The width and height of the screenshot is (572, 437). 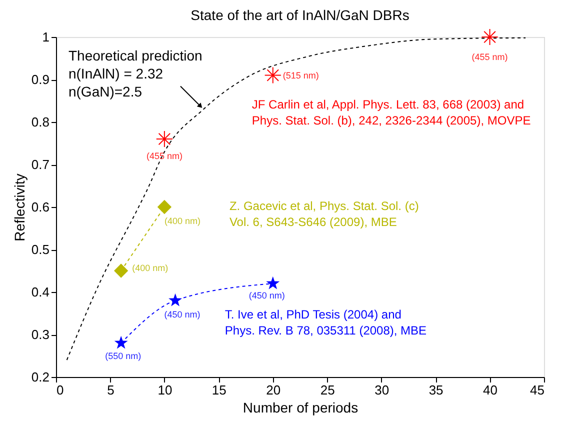 What do you see at coordinates (40, 79) in the screenshot?
I see `y-tick-label: 0.9` at bounding box center [40, 79].